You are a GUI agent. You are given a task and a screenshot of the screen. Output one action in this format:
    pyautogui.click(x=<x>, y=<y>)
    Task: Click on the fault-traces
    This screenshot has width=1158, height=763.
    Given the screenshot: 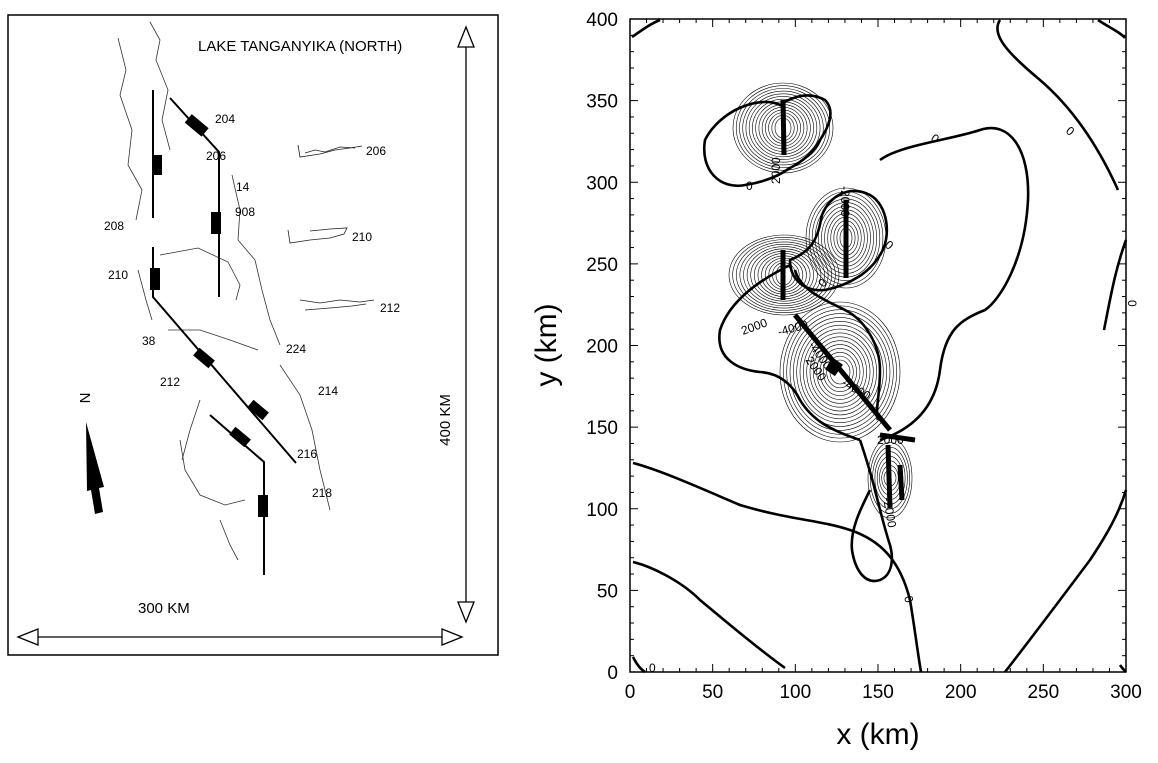 What is the action you would take?
    pyautogui.click(x=224, y=332)
    